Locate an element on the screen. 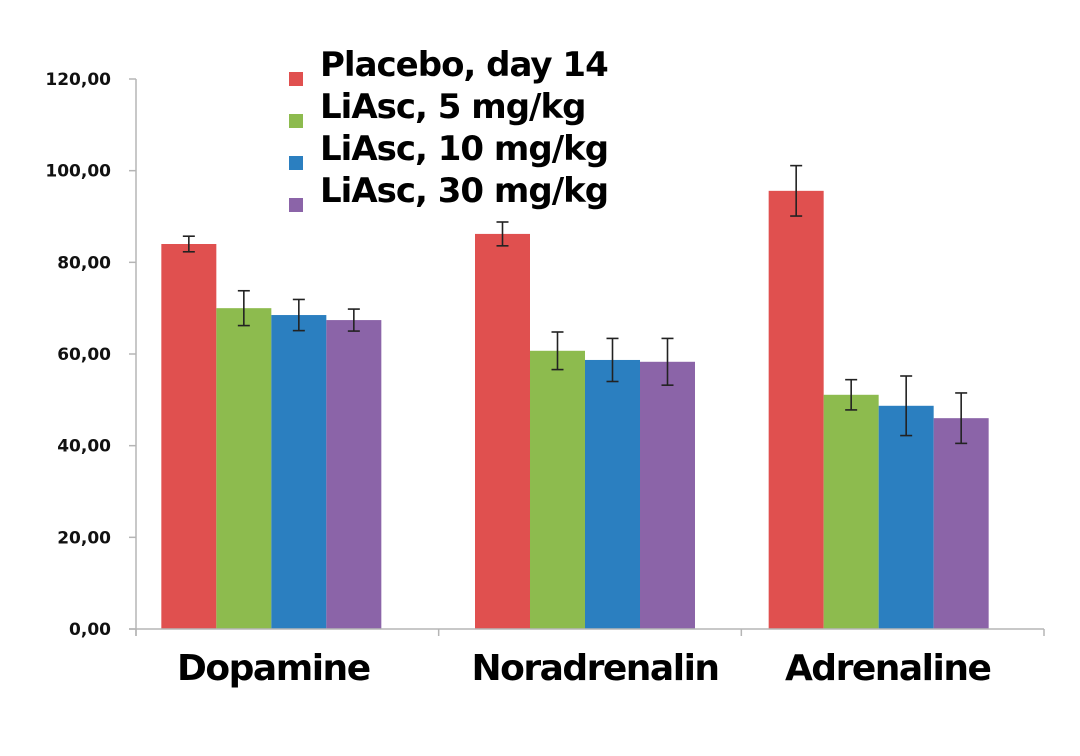  legend-item: LiAsc, 10 mg/kg is located at coordinates (449, 149).